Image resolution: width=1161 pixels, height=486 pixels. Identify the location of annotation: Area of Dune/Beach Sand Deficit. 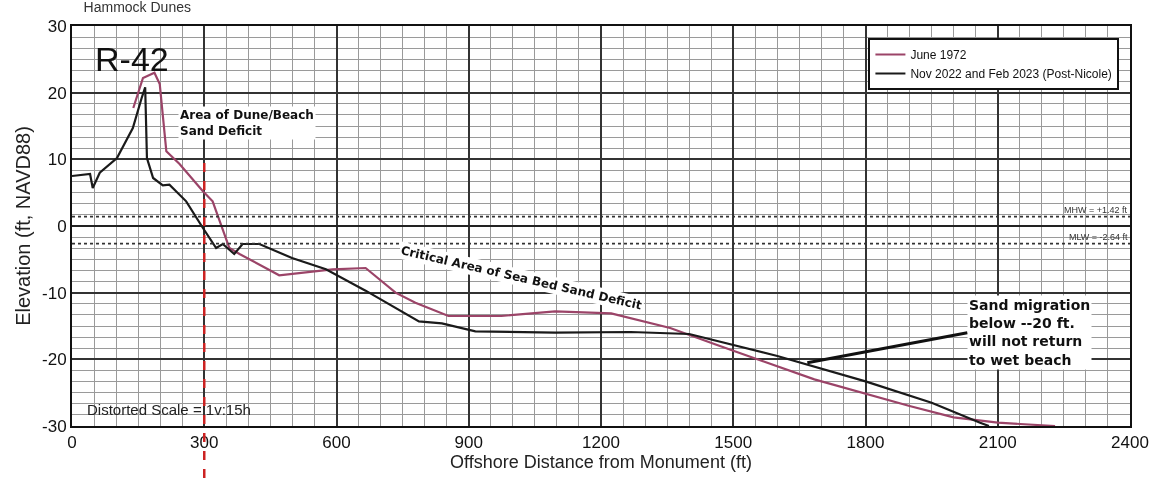
(247, 123).